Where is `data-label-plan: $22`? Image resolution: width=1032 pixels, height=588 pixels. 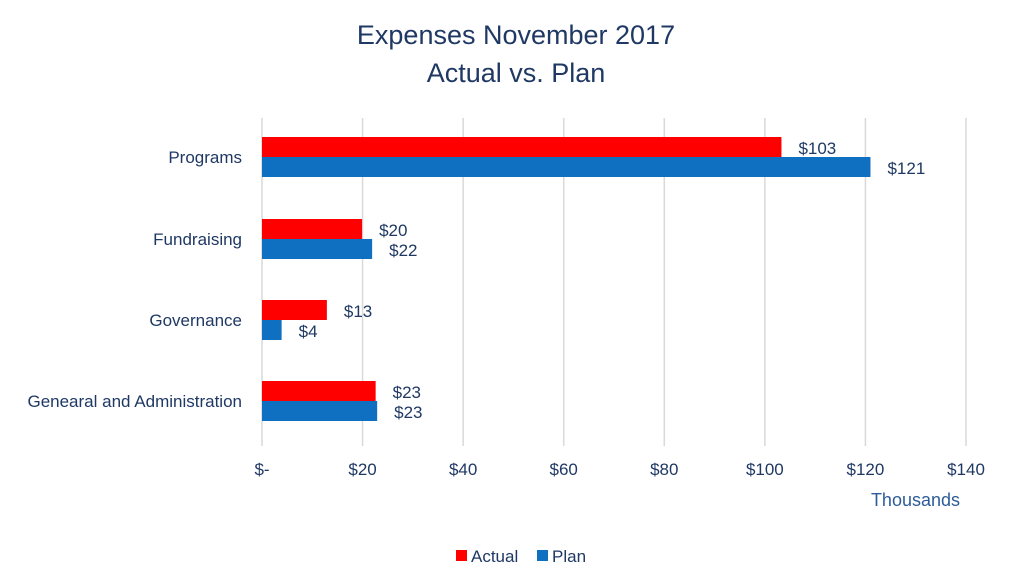
data-label-plan: $22 is located at coordinates (403, 250).